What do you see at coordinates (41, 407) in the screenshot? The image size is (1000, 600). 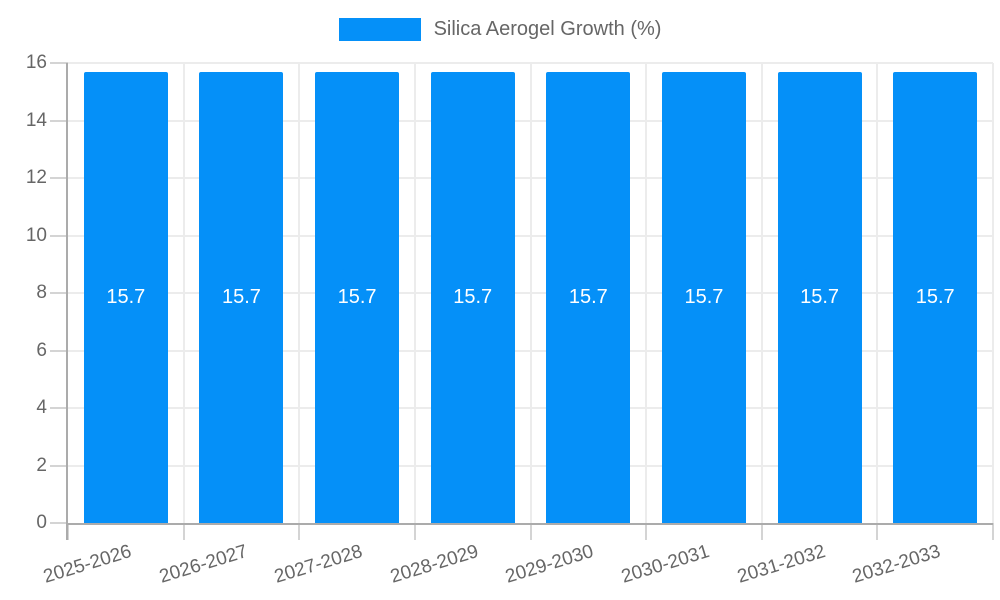 I see `y-axis-label: 4` at bounding box center [41, 407].